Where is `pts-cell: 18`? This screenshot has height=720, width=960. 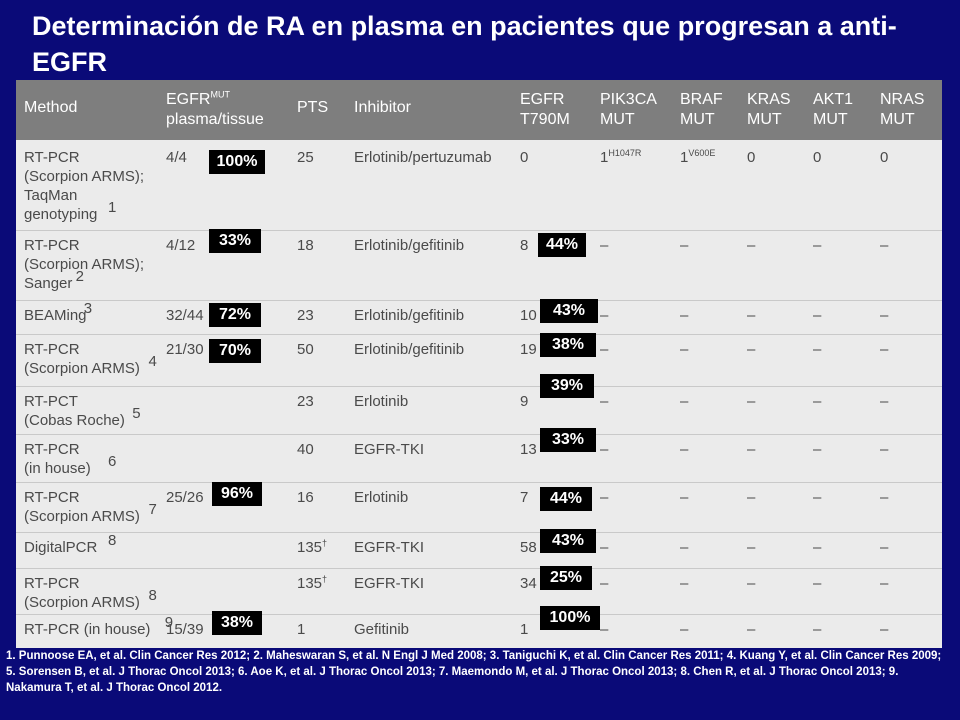 pts-cell: 18 is located at coordinates (305, 245).